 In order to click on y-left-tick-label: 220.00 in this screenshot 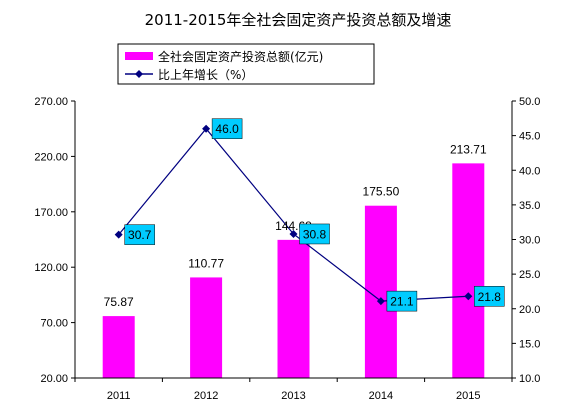, I will do `click(51, 157)`.